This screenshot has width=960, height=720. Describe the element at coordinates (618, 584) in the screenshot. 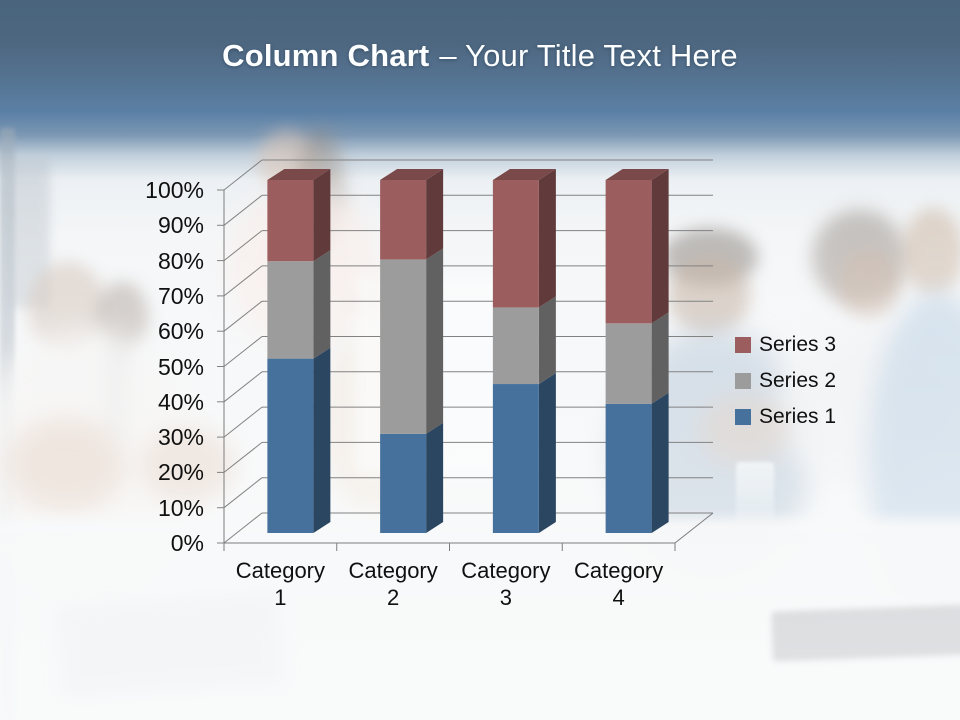

I see `x-axis-label: Category 4` at that location.